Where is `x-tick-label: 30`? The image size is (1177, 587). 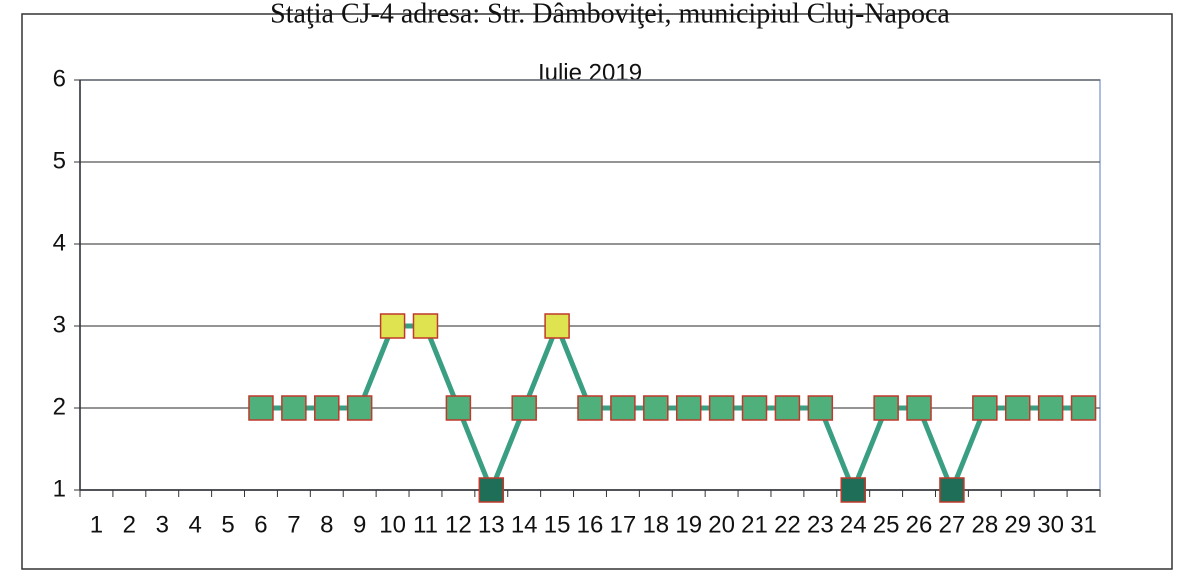 x-tick-label: 30 is located at coordinates (1050, 524).